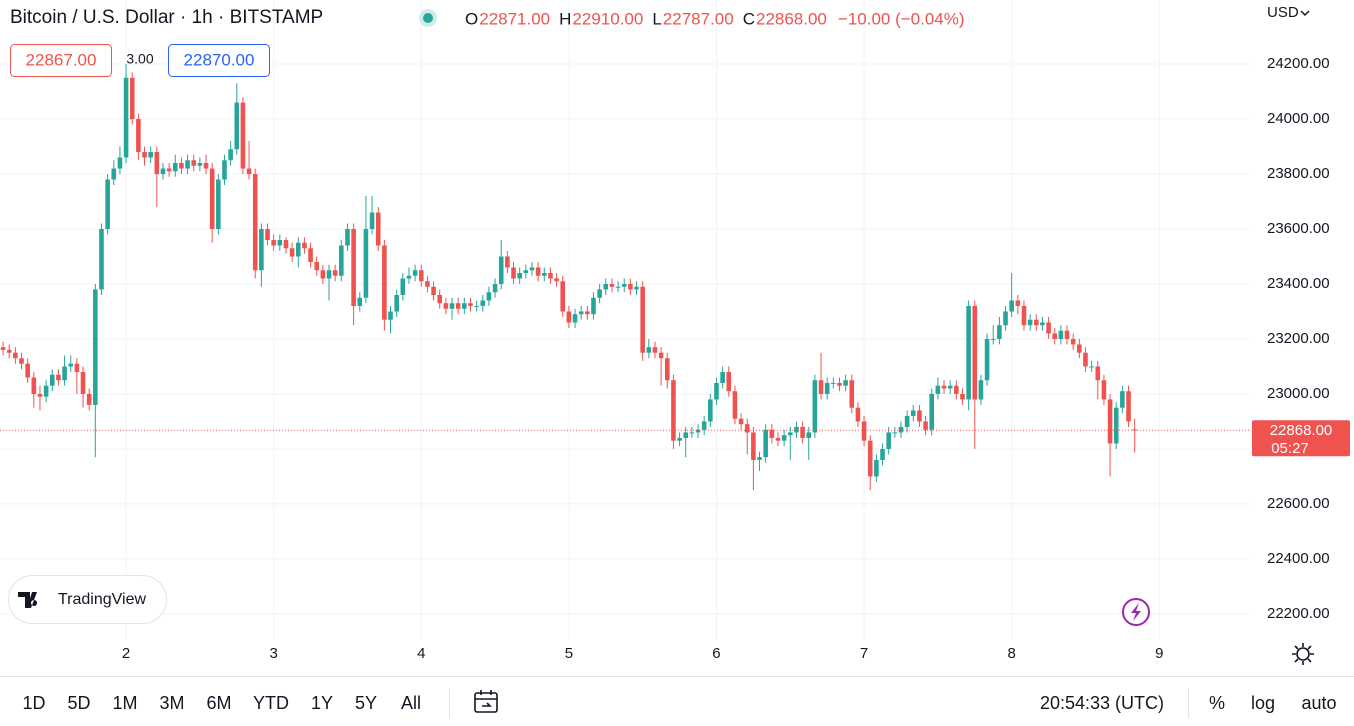  Describe the element at coordinates (126, 653) in the screenshot. I see `x-tick-label: 2` at that location.